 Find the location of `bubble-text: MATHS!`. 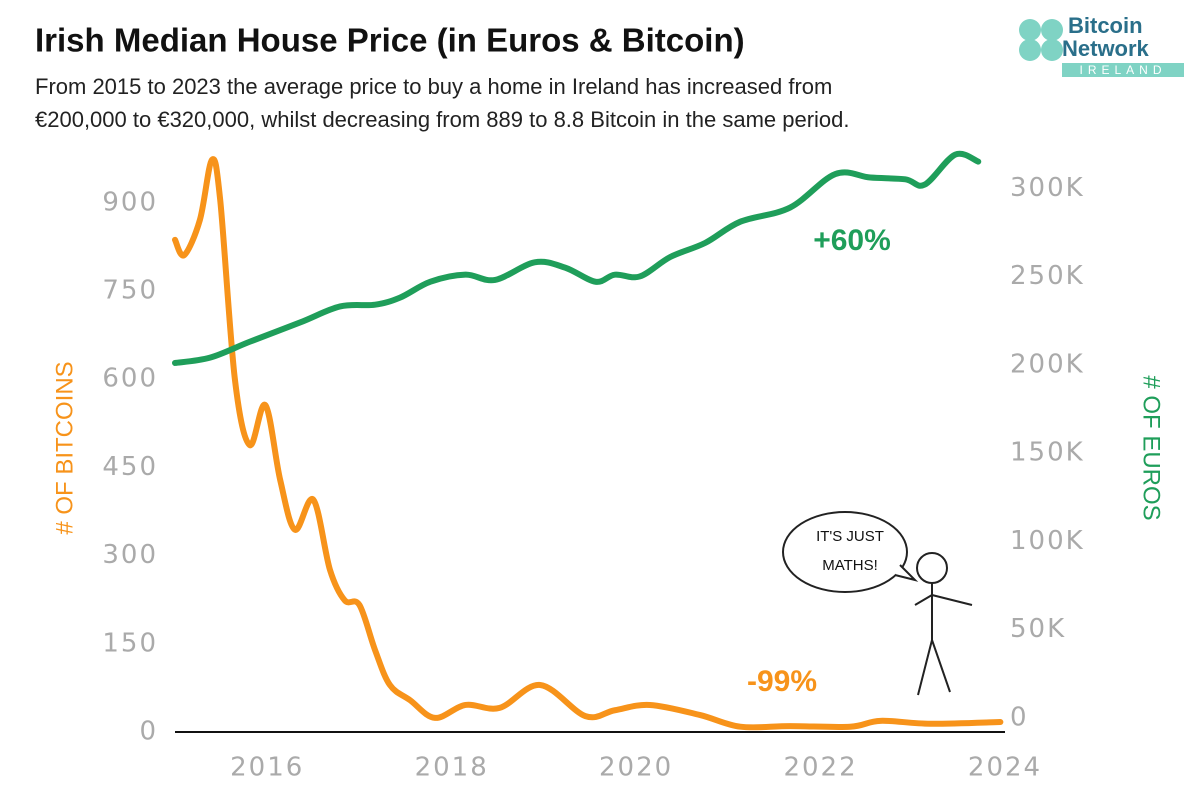

bubble-text: MATHS! is located at coordinates (850, 565).